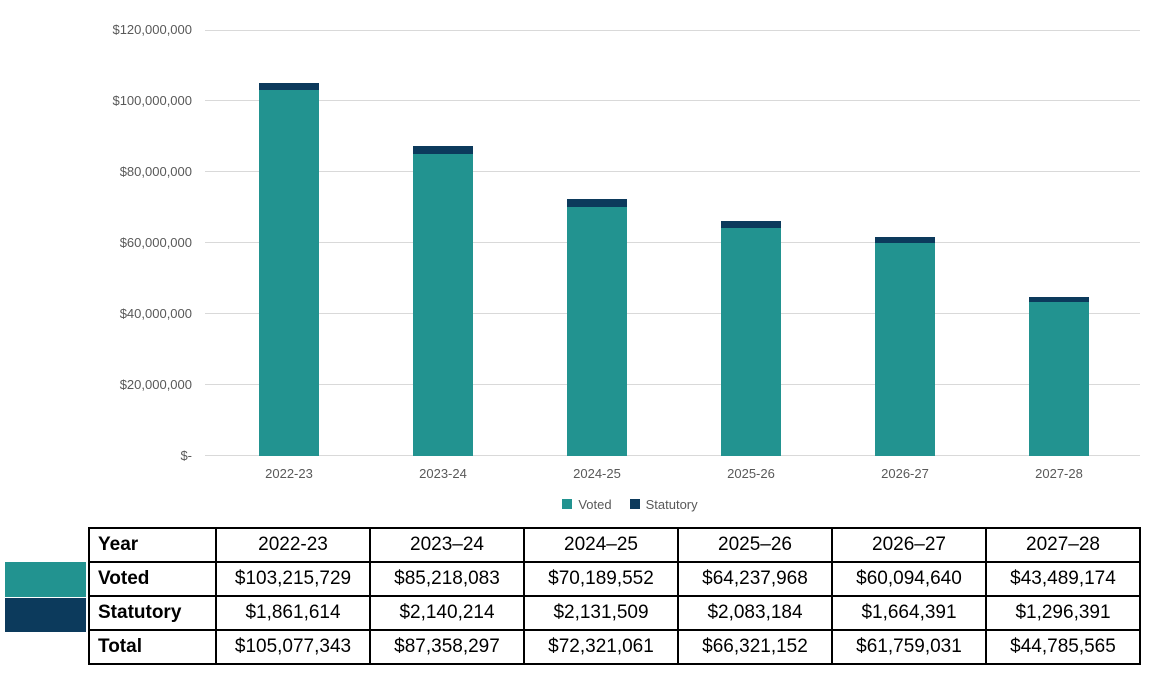 Image resolution: width=1170 pixels, height=688 pixels. Describe the element at coordinates (671, 504) in the screenshot. I see `legend-label-statutory: Statutory` at that location.